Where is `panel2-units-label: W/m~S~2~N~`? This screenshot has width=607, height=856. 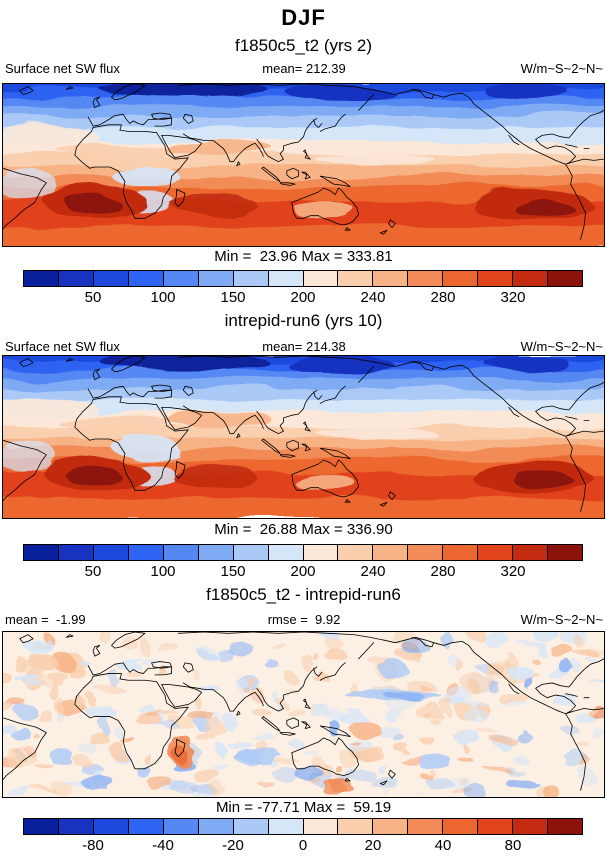
panel2-units-label: W/m~S~2~N~ is located at coordinates (561, 346).